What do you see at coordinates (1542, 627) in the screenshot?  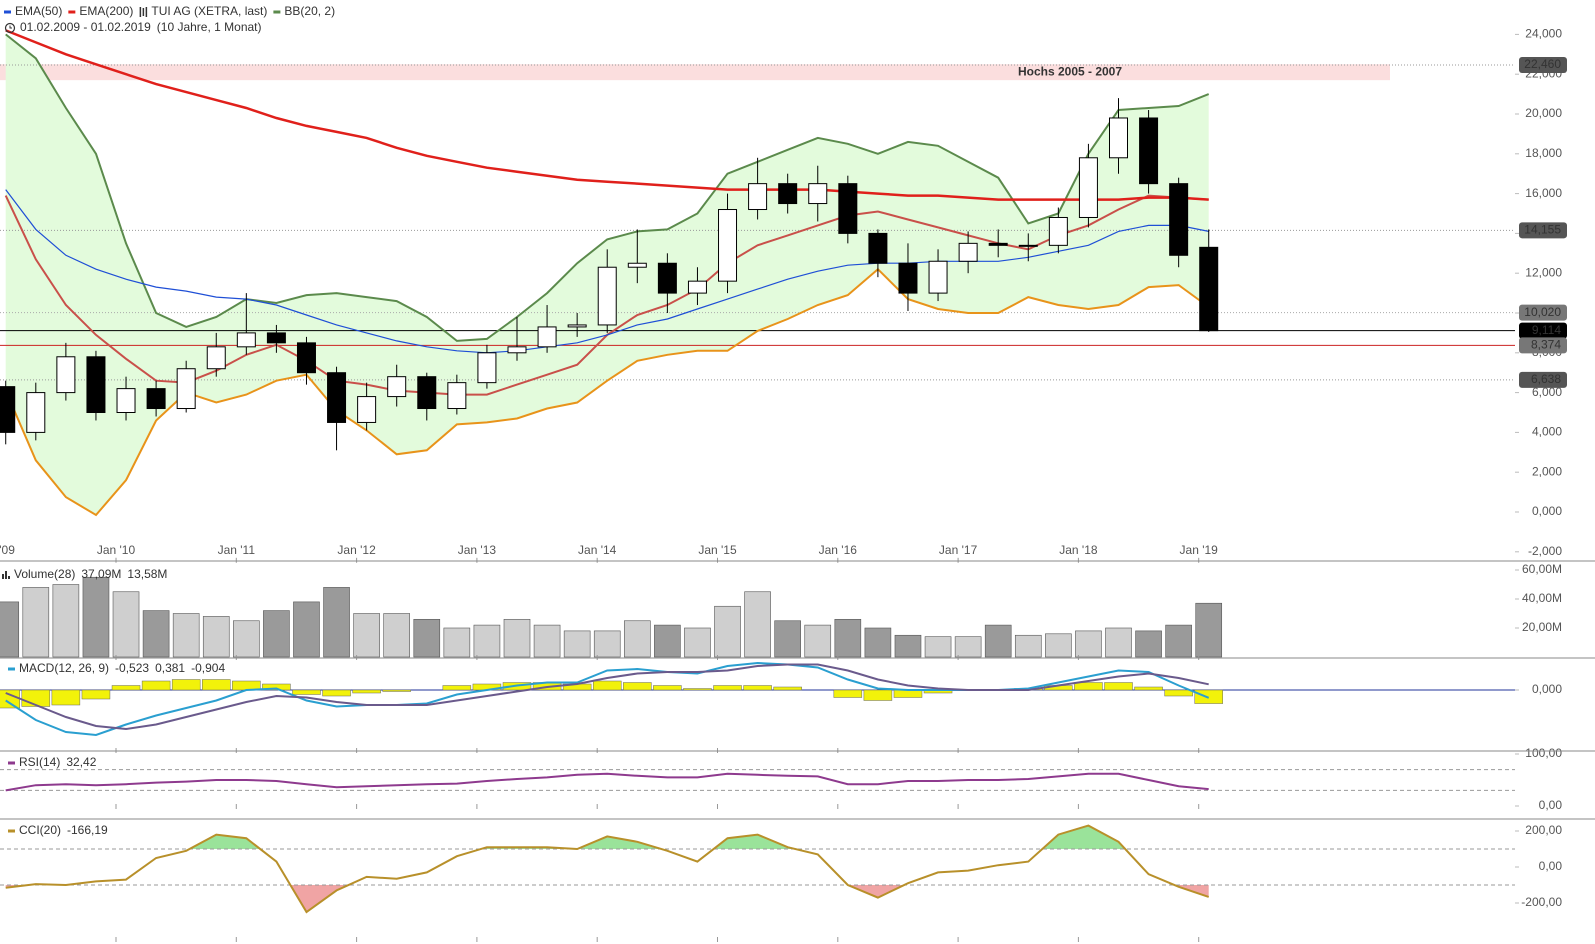 I see `y-tick-label: 20,00M` at bounding box center [1542, 627].